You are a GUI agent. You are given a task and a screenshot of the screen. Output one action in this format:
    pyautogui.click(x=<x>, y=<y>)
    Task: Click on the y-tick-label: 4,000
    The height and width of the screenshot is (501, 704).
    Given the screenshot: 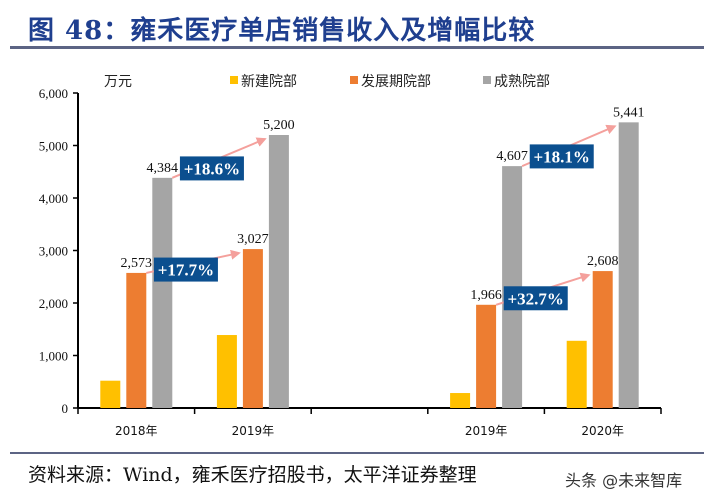 What is the action you would take?
    pyautogui.click(x=53, y=198)
    